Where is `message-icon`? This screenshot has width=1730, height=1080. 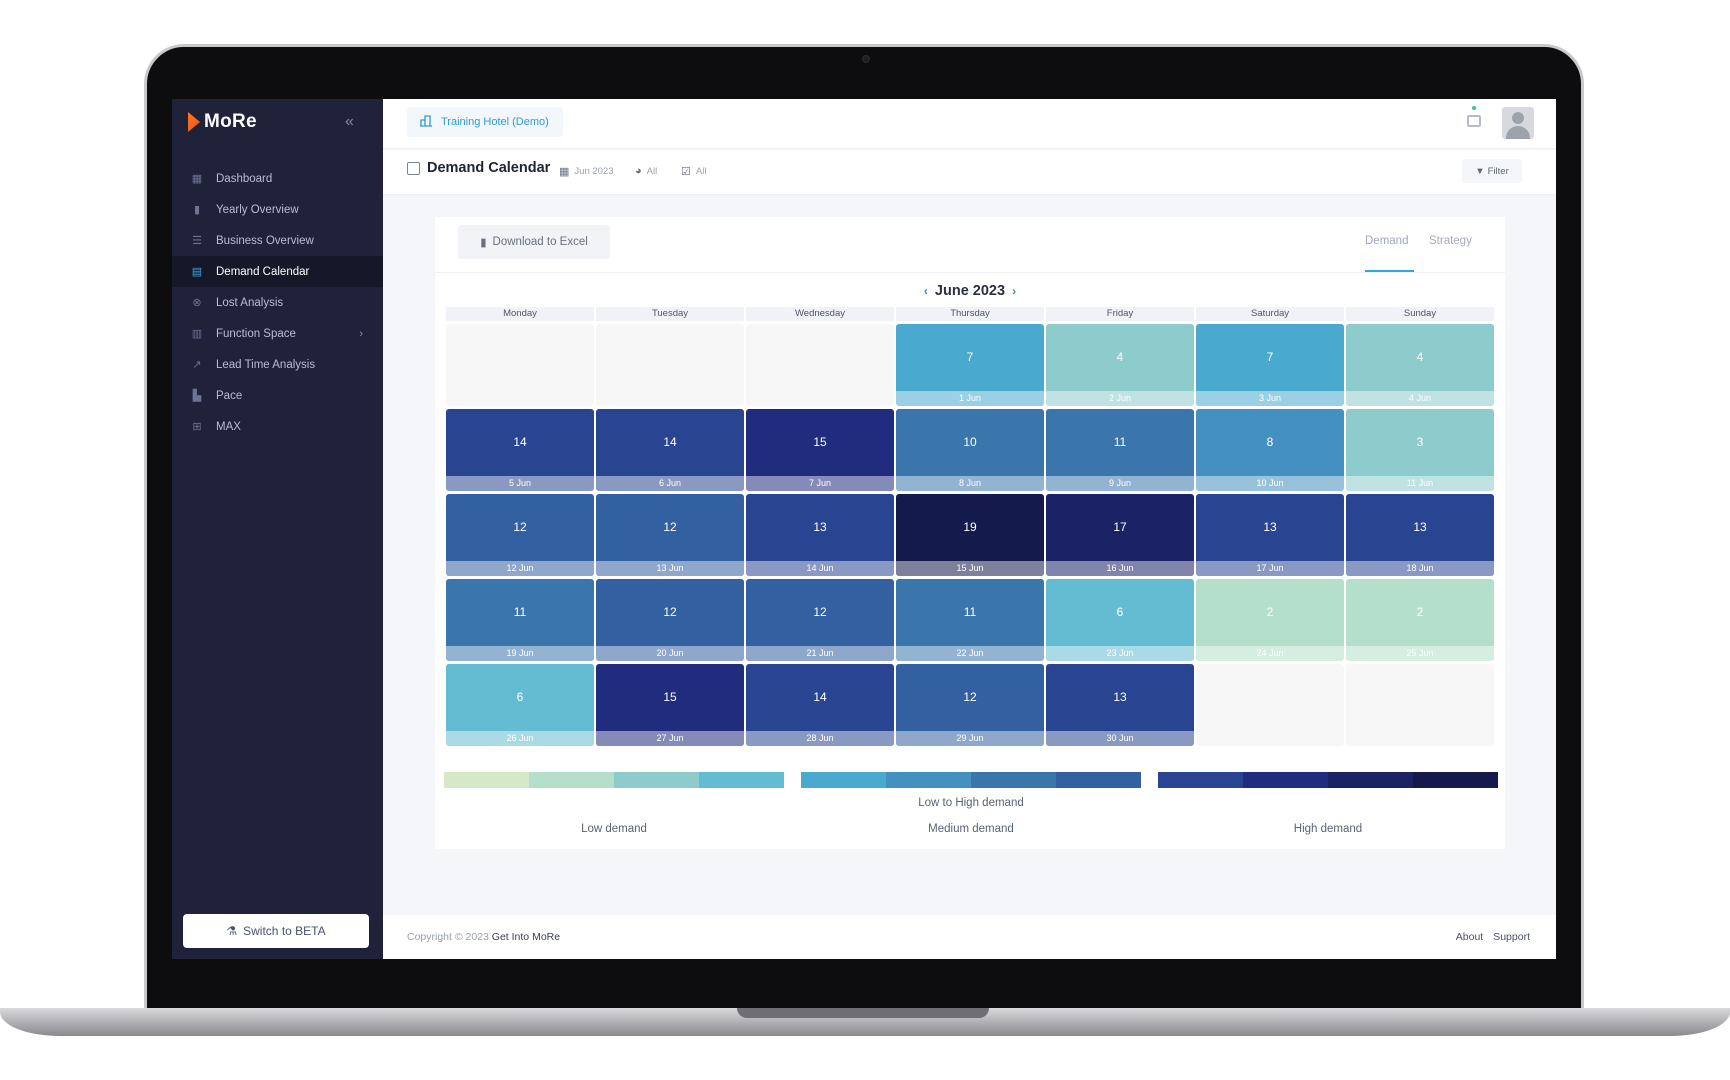
message-icon is located at coordinates (1474, 121).